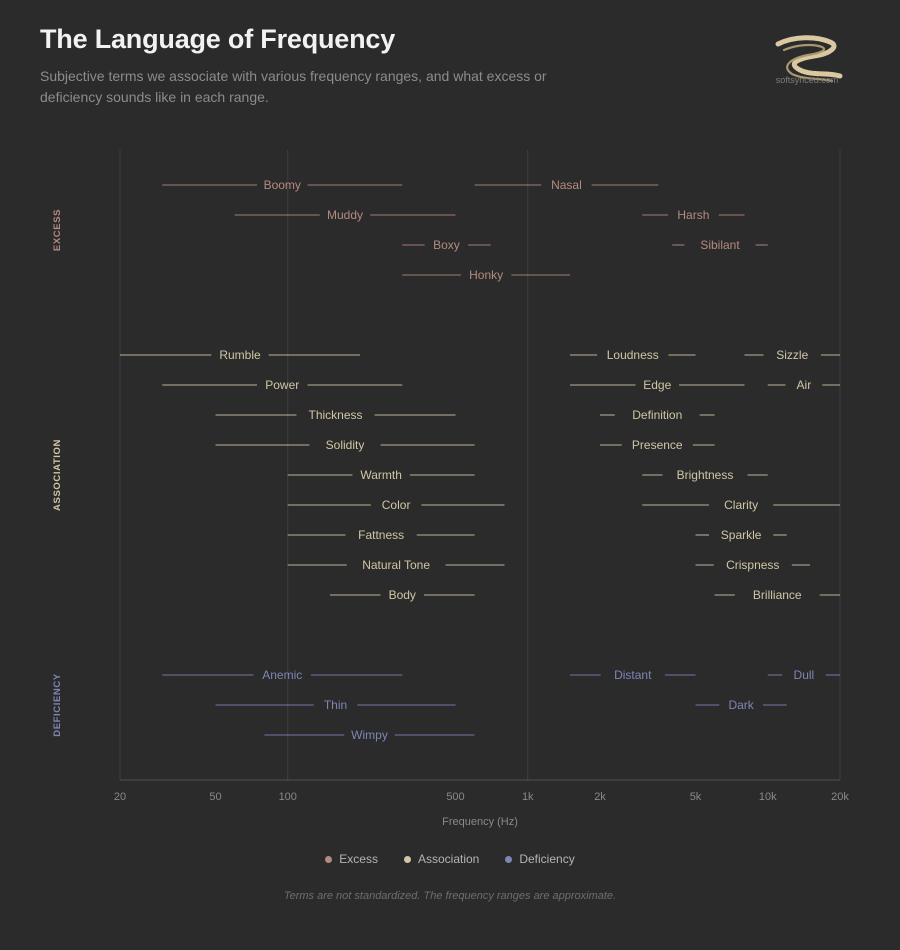 The width and height of the screenshot is (900, 950). I want to click on term-label-association: Crispness, so click(752, 565).